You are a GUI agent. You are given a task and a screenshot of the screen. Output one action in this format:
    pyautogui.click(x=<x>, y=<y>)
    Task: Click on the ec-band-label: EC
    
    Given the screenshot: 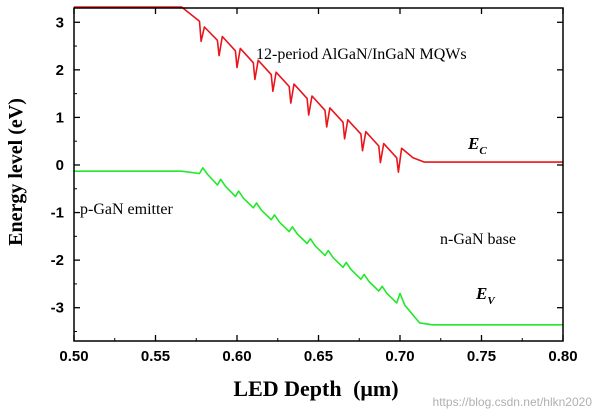 What is the action you would take?
    pyautogui.click(x=477, y=145)
    